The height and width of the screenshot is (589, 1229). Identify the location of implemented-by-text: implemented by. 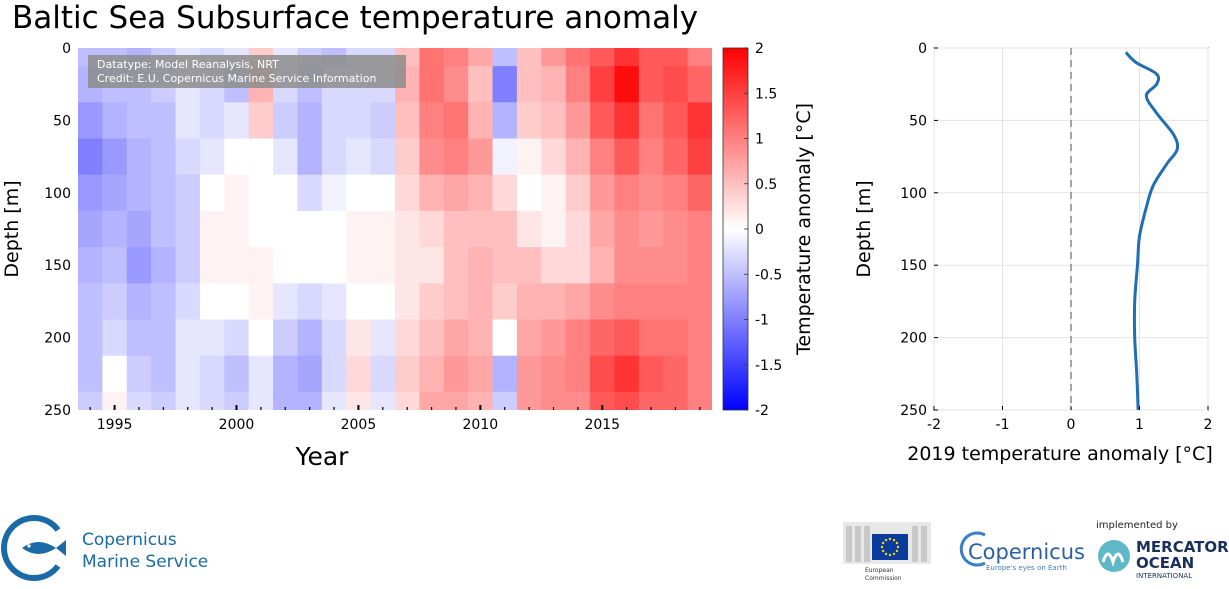
(1137, 525).